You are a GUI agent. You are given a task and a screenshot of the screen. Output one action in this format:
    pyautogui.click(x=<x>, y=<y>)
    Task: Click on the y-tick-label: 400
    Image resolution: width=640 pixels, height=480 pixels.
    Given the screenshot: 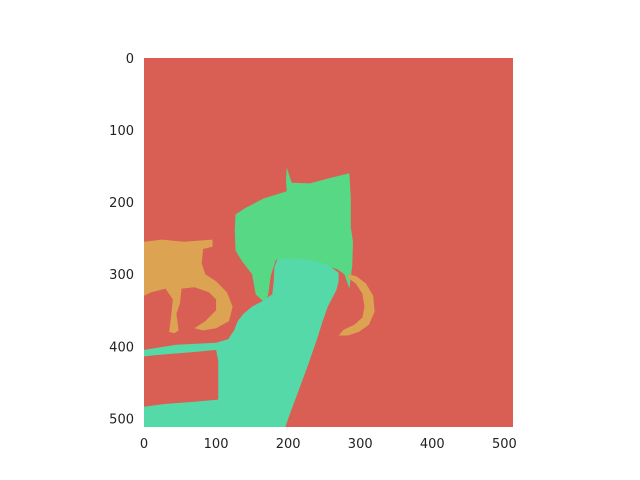 What is the action you would take?
    pyautogui.click(x=121, y=347)
    